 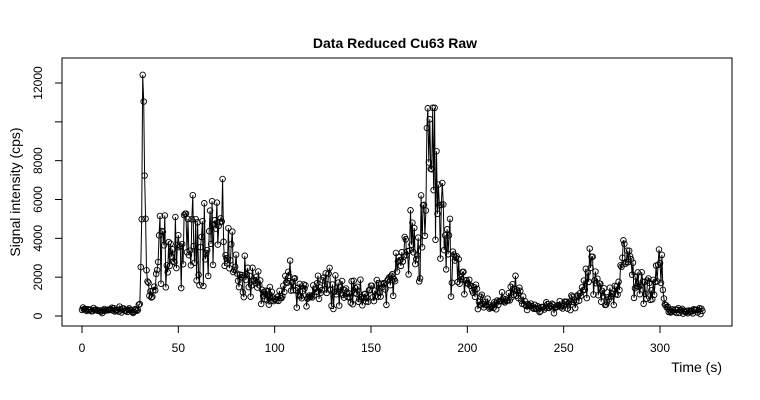 I want to click on x-axis-label: Time (s), so click(x=696, y=367).